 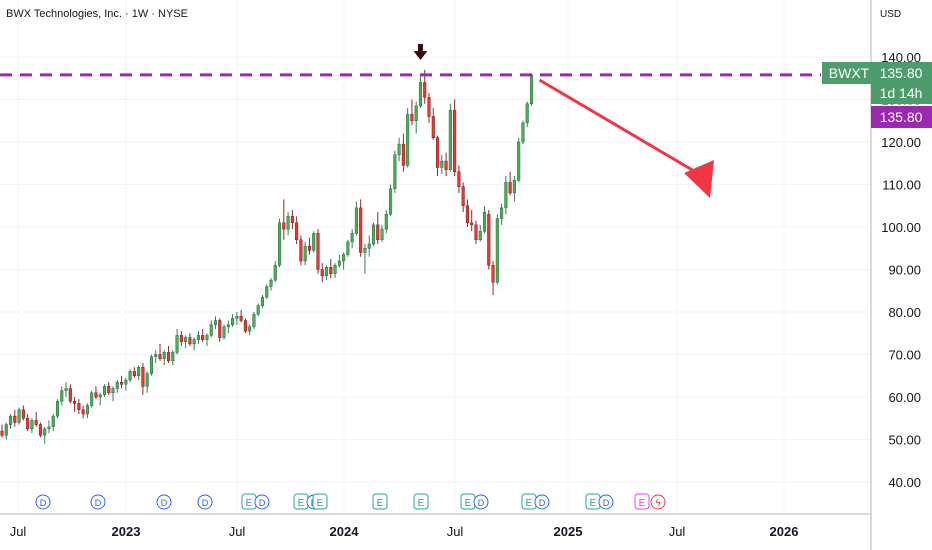 What do you see at coordinates (904, 440) in the screenshot?
I see `price-tick-label: 50.00` at bounding box center [904, 440].